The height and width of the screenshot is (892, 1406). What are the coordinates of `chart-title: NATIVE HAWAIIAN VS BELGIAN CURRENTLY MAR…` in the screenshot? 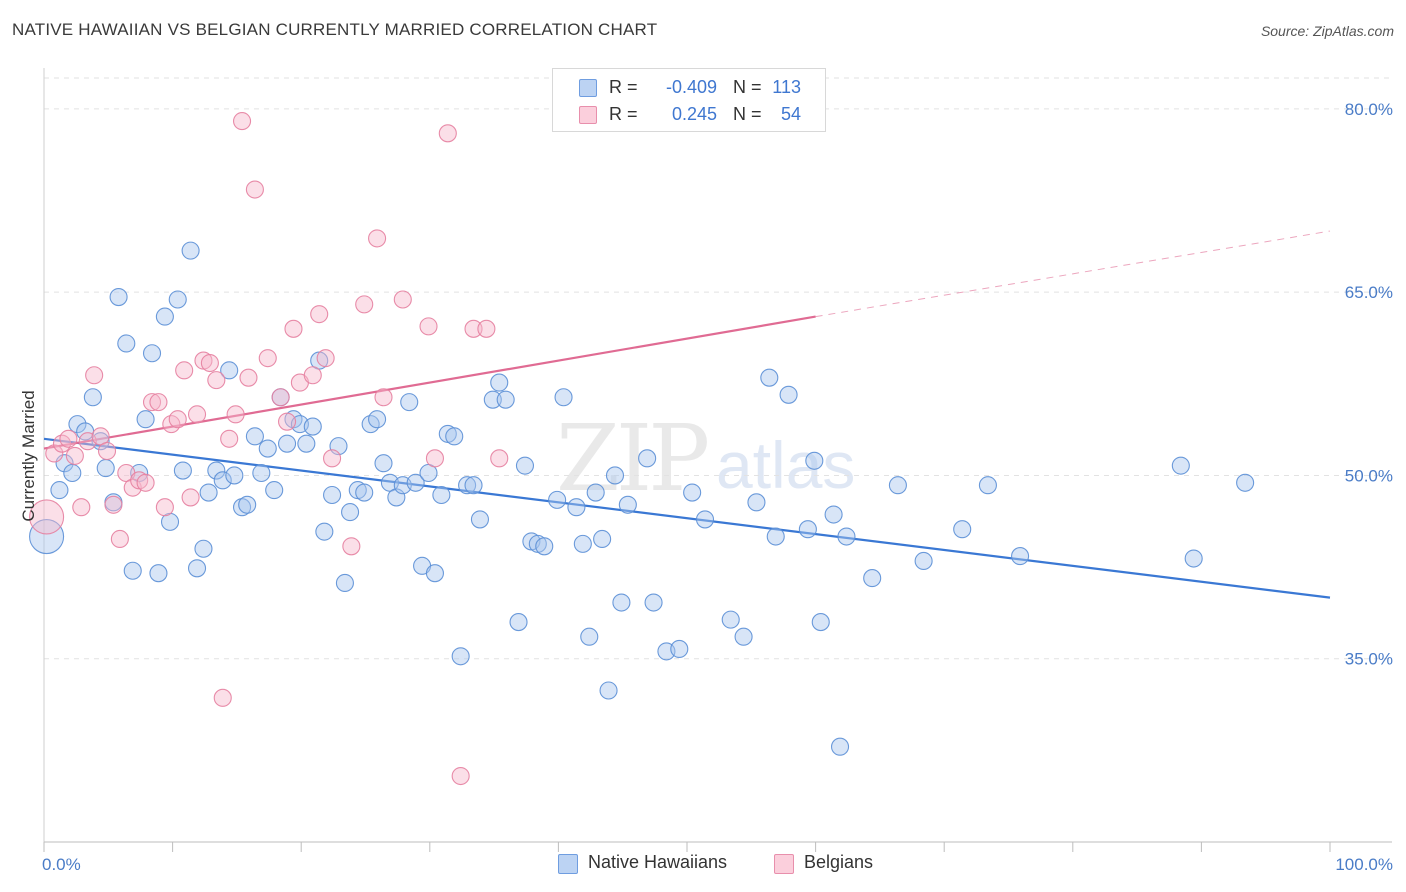 It's located at (335, 29).